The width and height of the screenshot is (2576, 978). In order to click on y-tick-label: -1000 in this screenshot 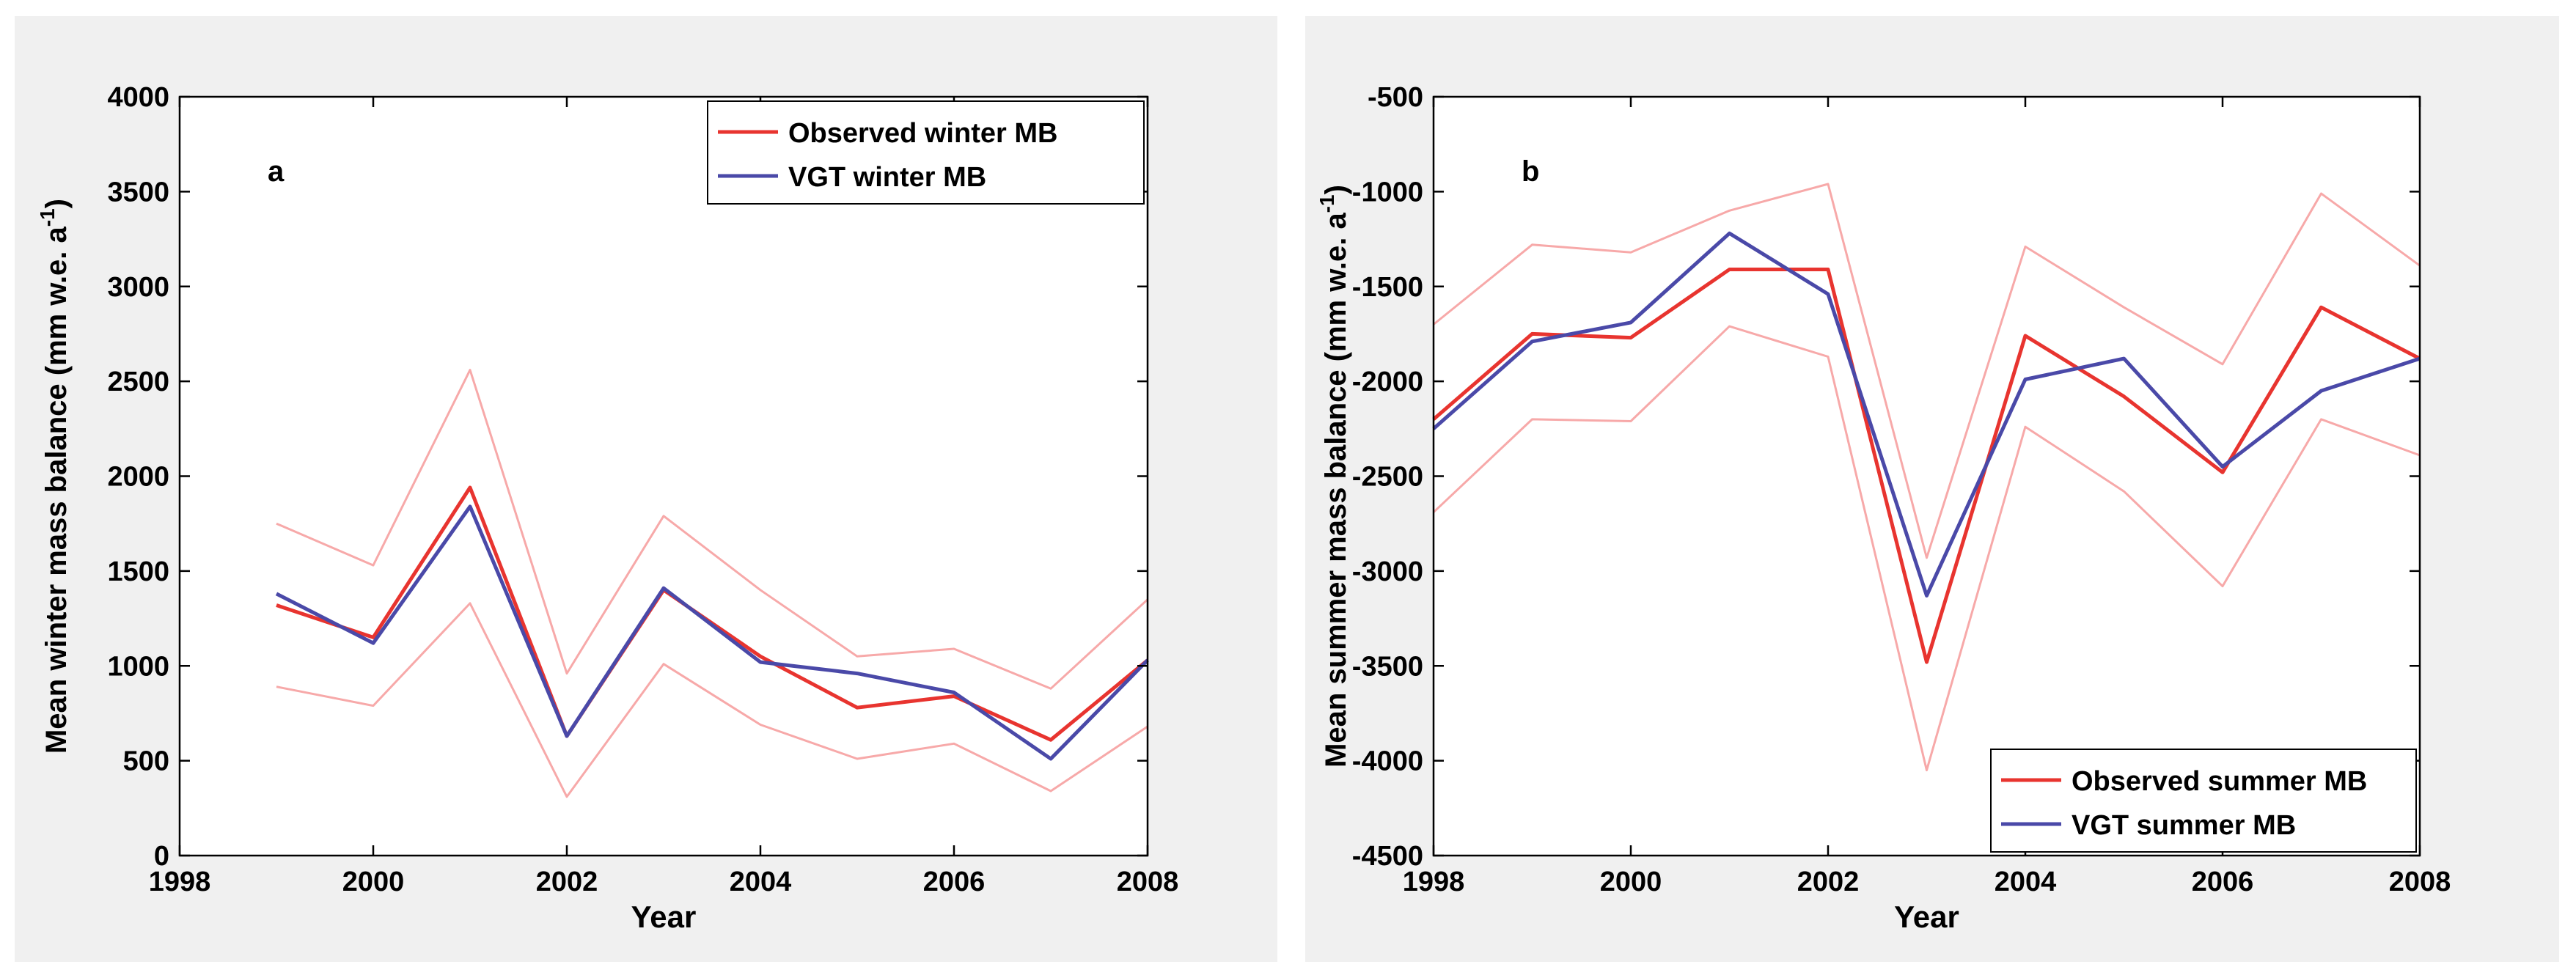, I will do `click(1388, 192)`.